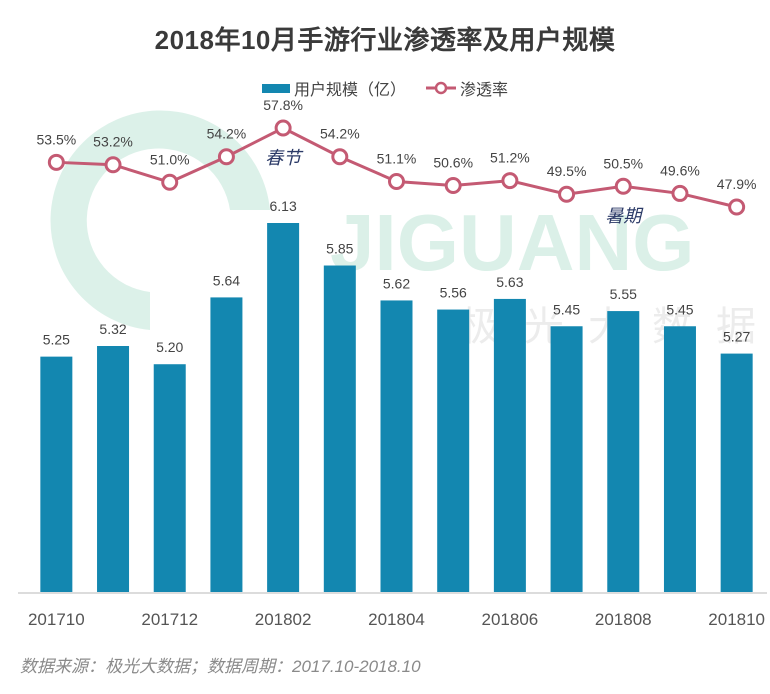  What do you see at coordinates (623, 619) in the screenshot?
I see `x-tick-label: 201808` at bounding box center [623, 619].